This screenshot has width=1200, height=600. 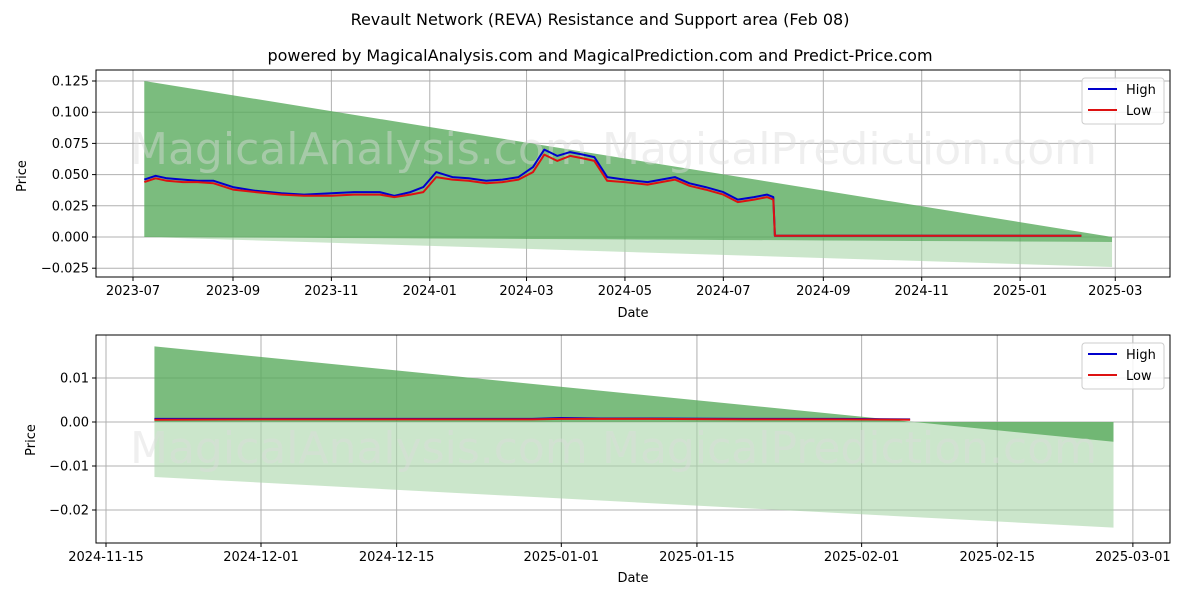 What do you see at coordinates (70, 206) in the screenshot?
I see `y-tick-label: 0.025` at bounding box center [70, 206].